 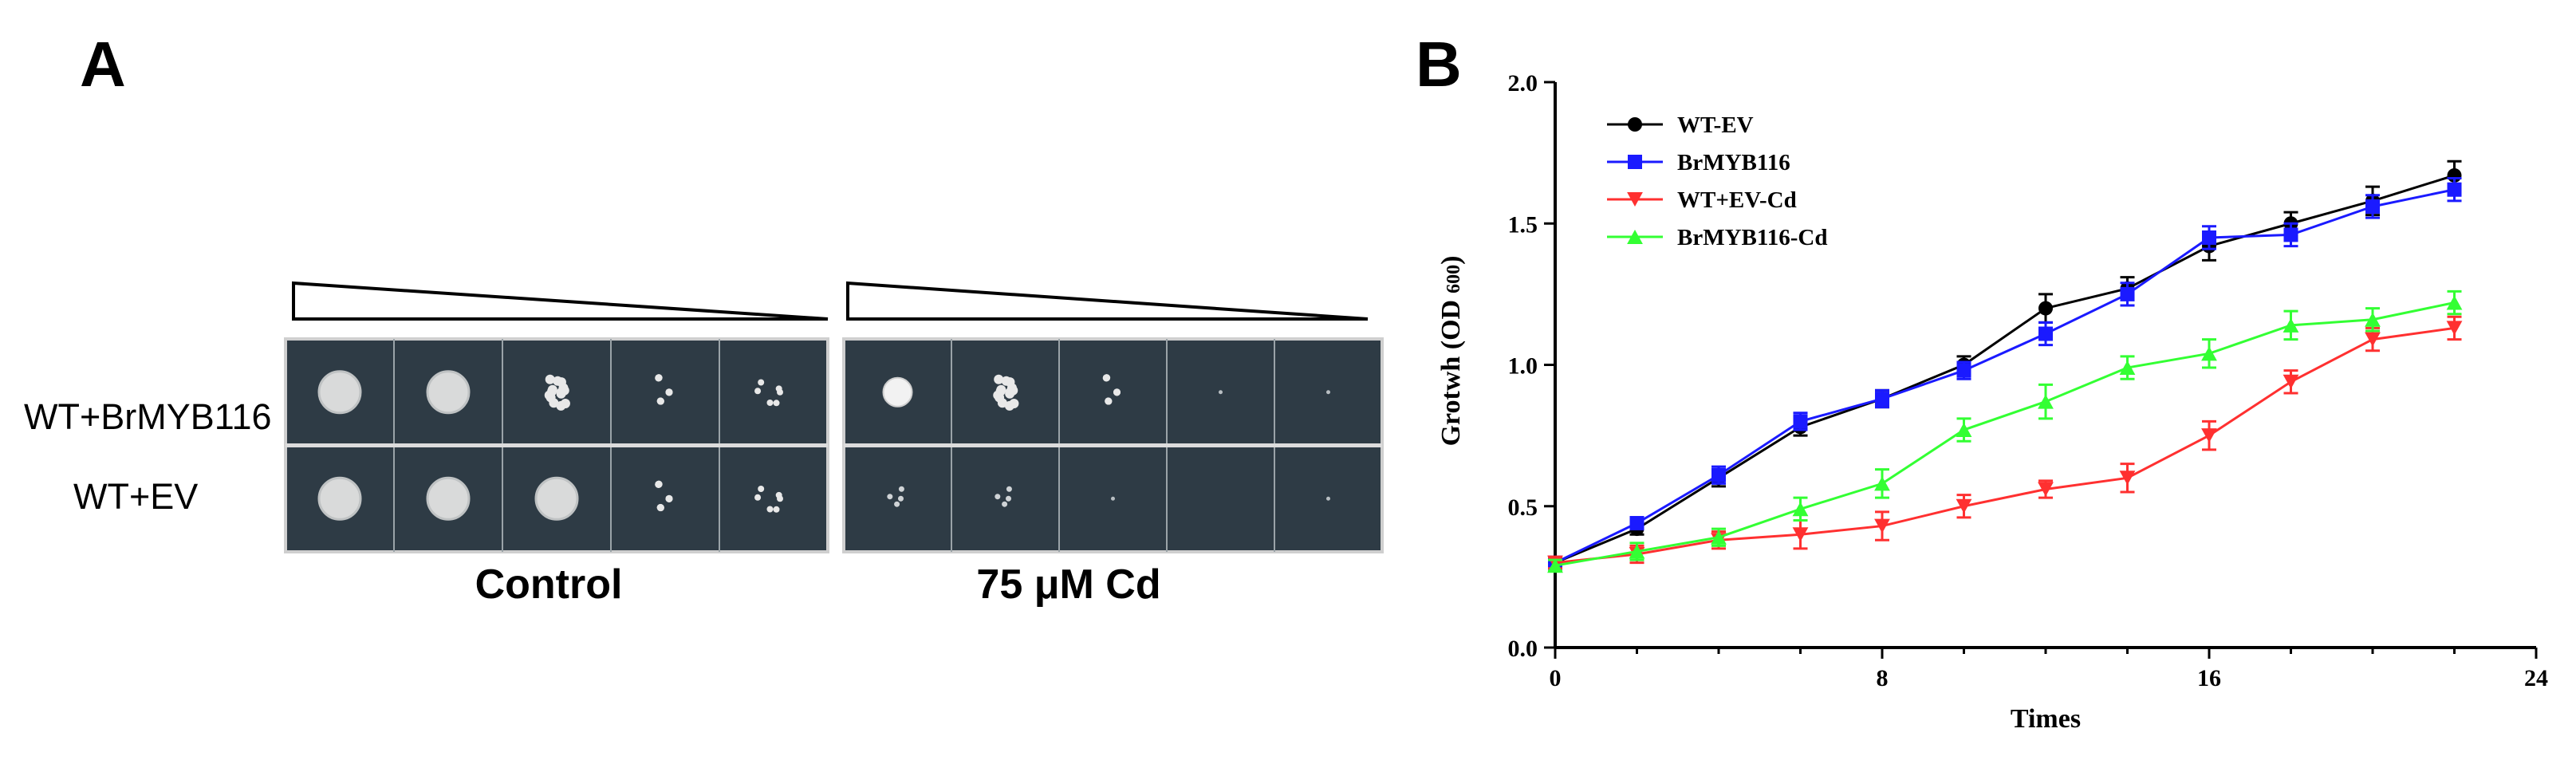 What do you see at coordinates (1733, 163) in the screenshot?
I see `legend-label: BrMYB116` at bounding box center [1733, 163].